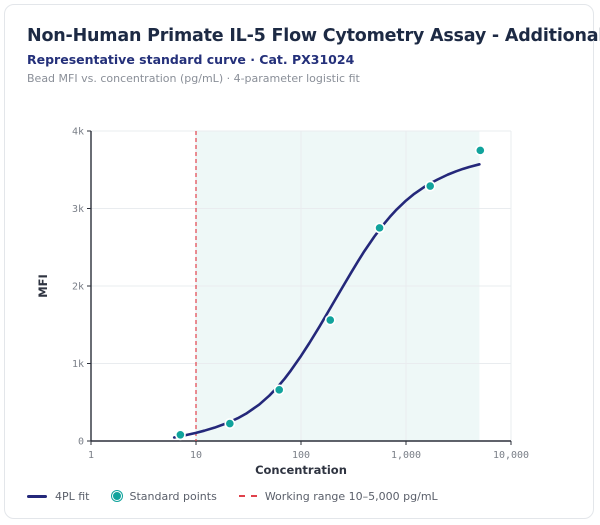 The height and width of the screenshot is (525, 600). Describe the element at coordinates (72, 496) in the screenshot. I see `legend-fit-label: 4PL fit` at that location.